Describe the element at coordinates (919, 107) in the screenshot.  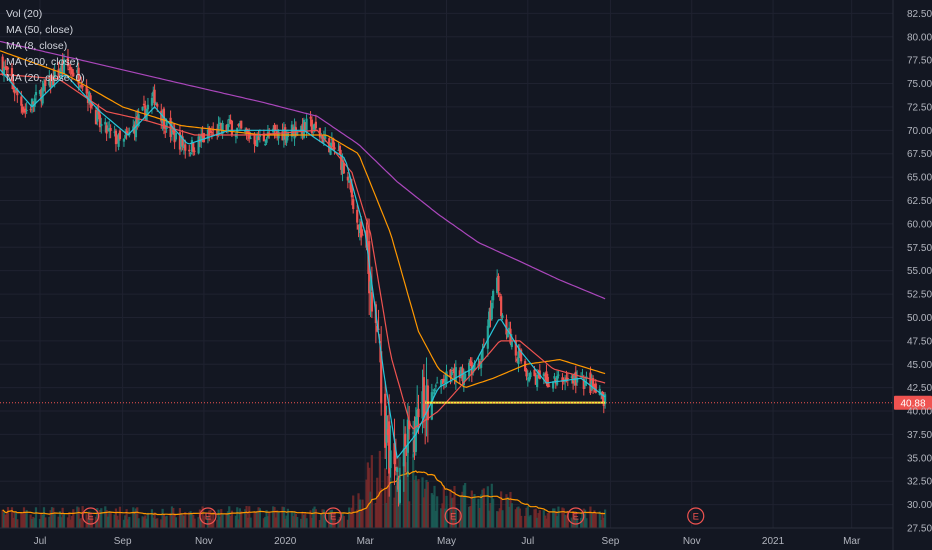
I see `y-tick-label: 72.50` at that location.